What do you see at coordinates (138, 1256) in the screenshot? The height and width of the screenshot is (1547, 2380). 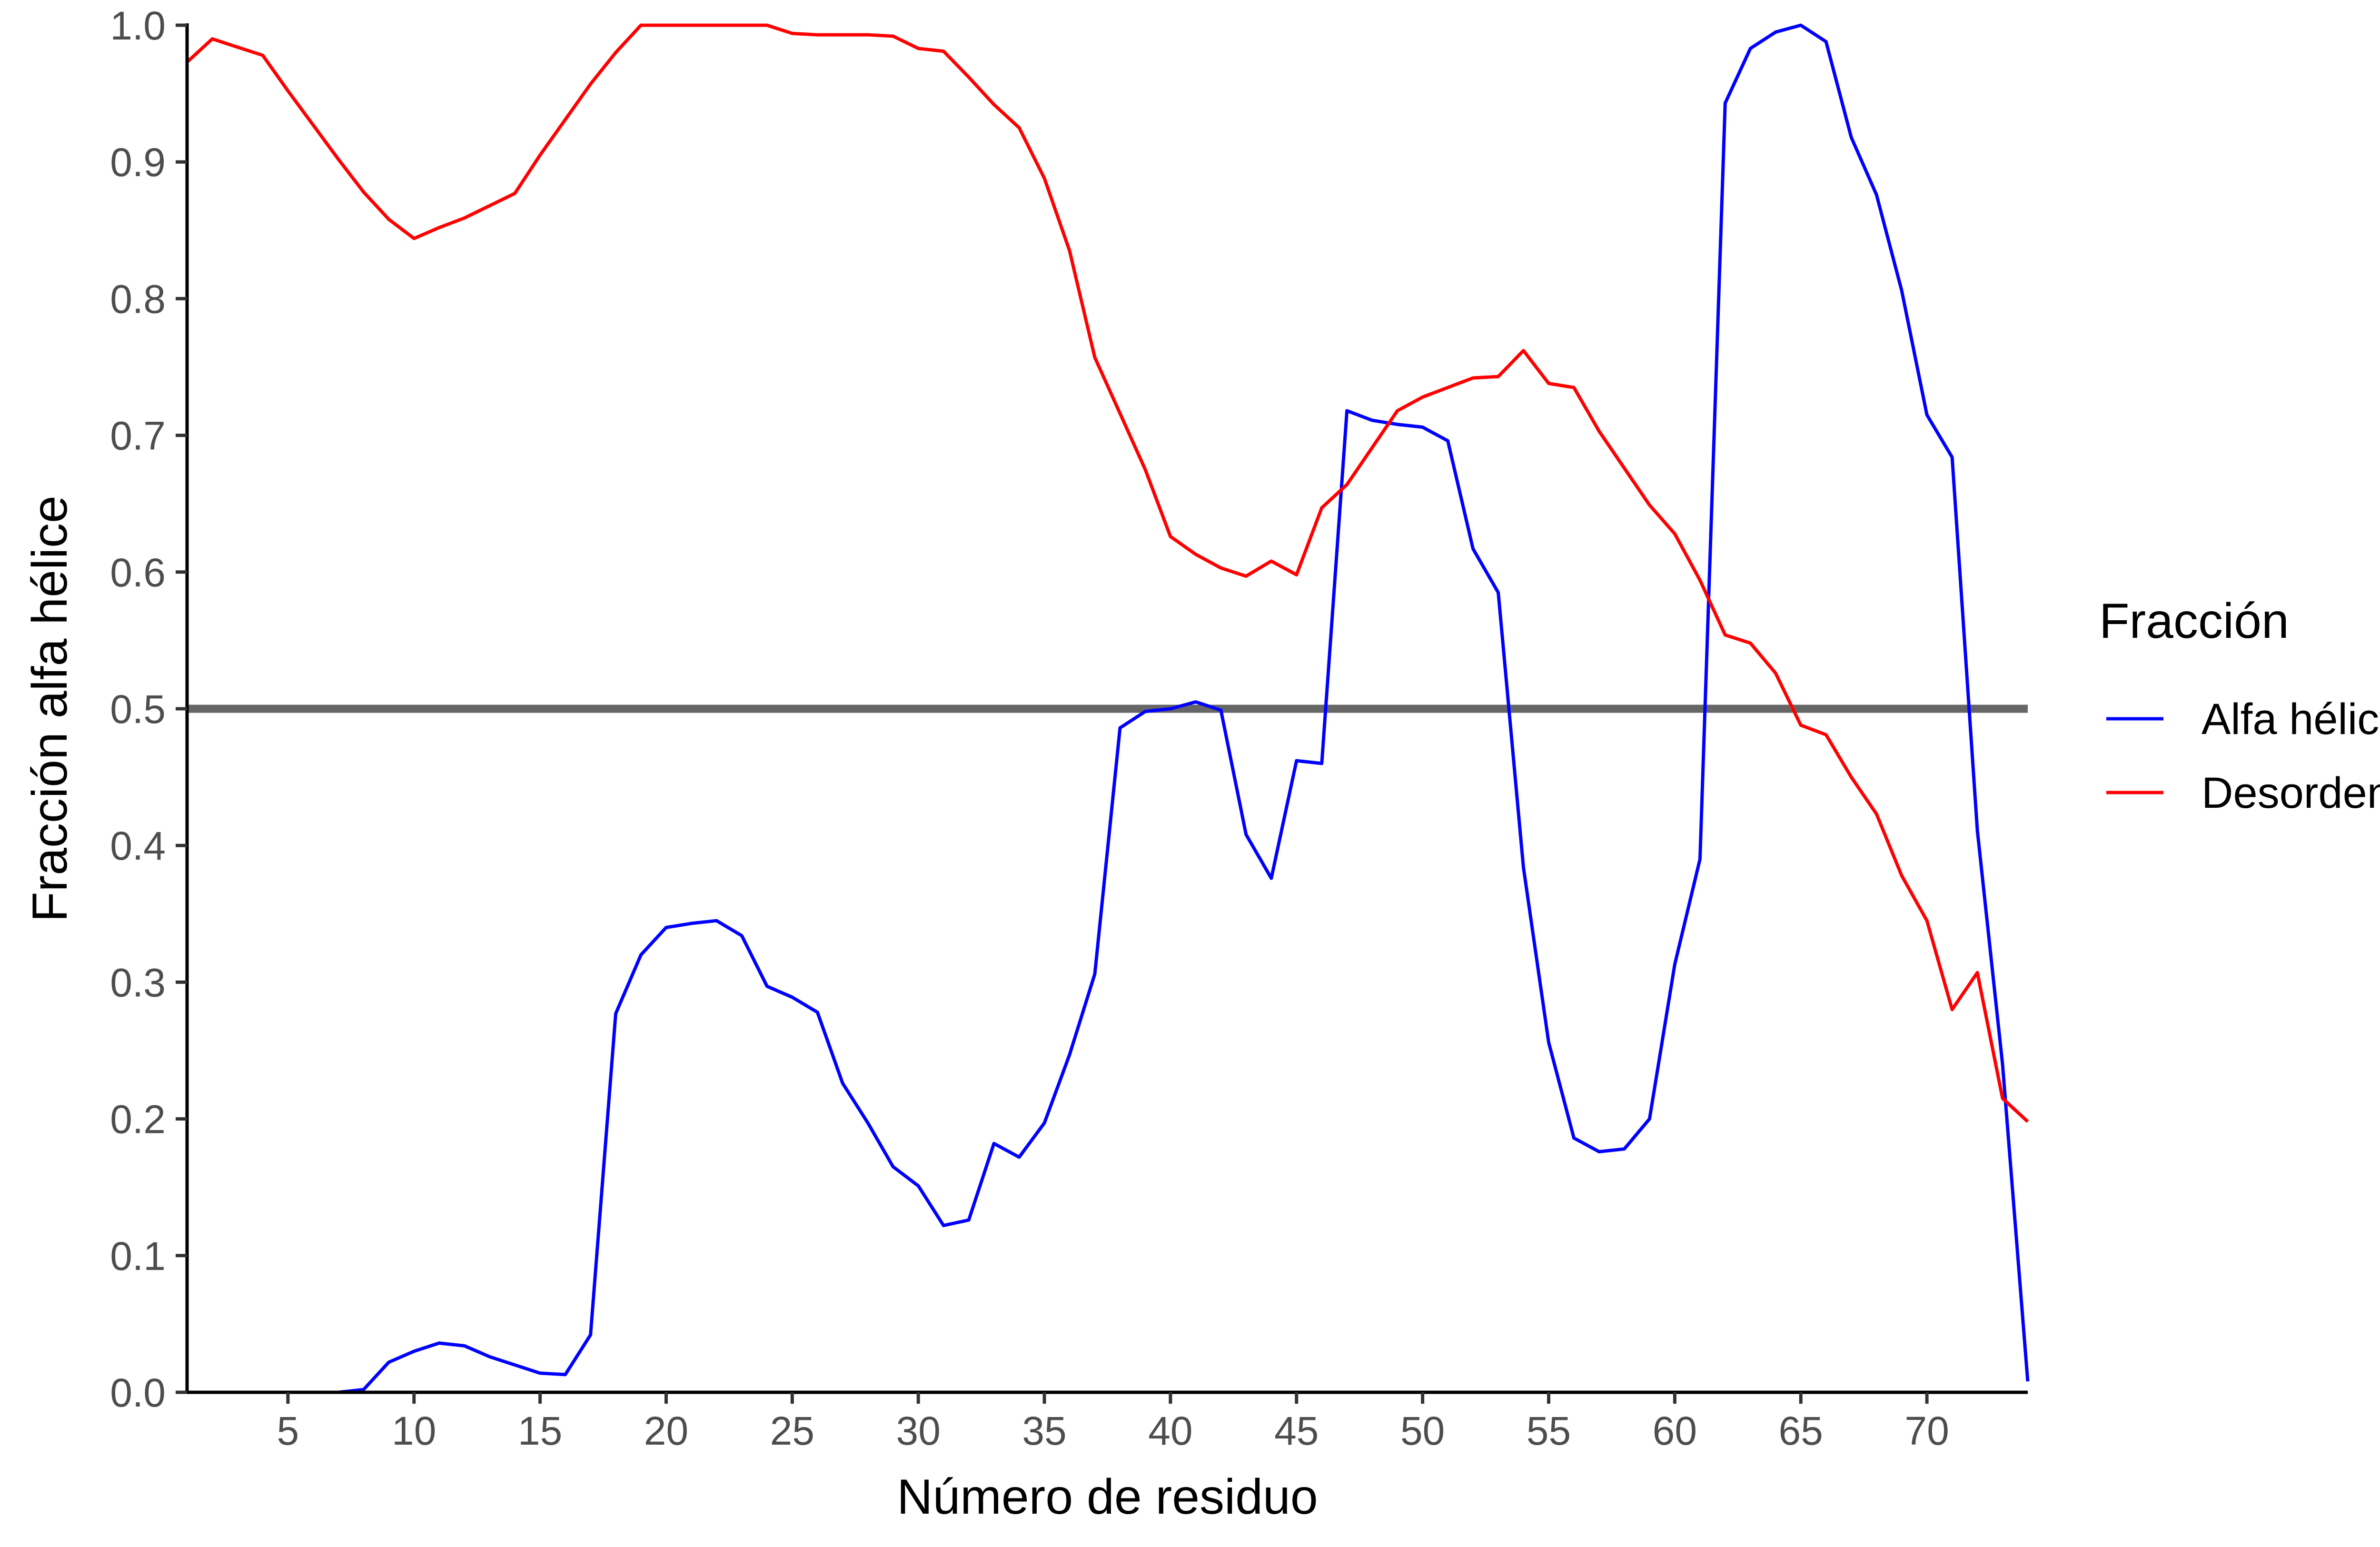 I see `y-tick-label: 0.1` at bounding box center [138, 1256].